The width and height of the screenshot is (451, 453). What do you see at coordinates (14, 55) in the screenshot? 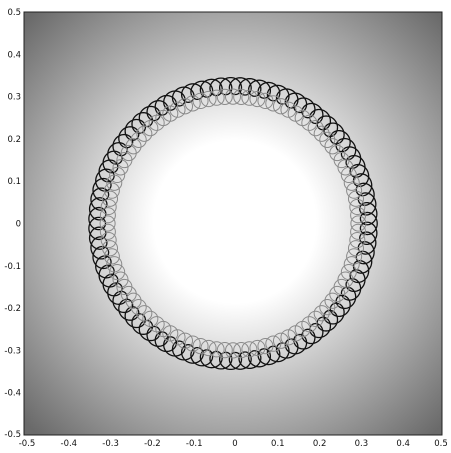
I see `y-tick-label: 0.4` at bounding box center [14, 55].